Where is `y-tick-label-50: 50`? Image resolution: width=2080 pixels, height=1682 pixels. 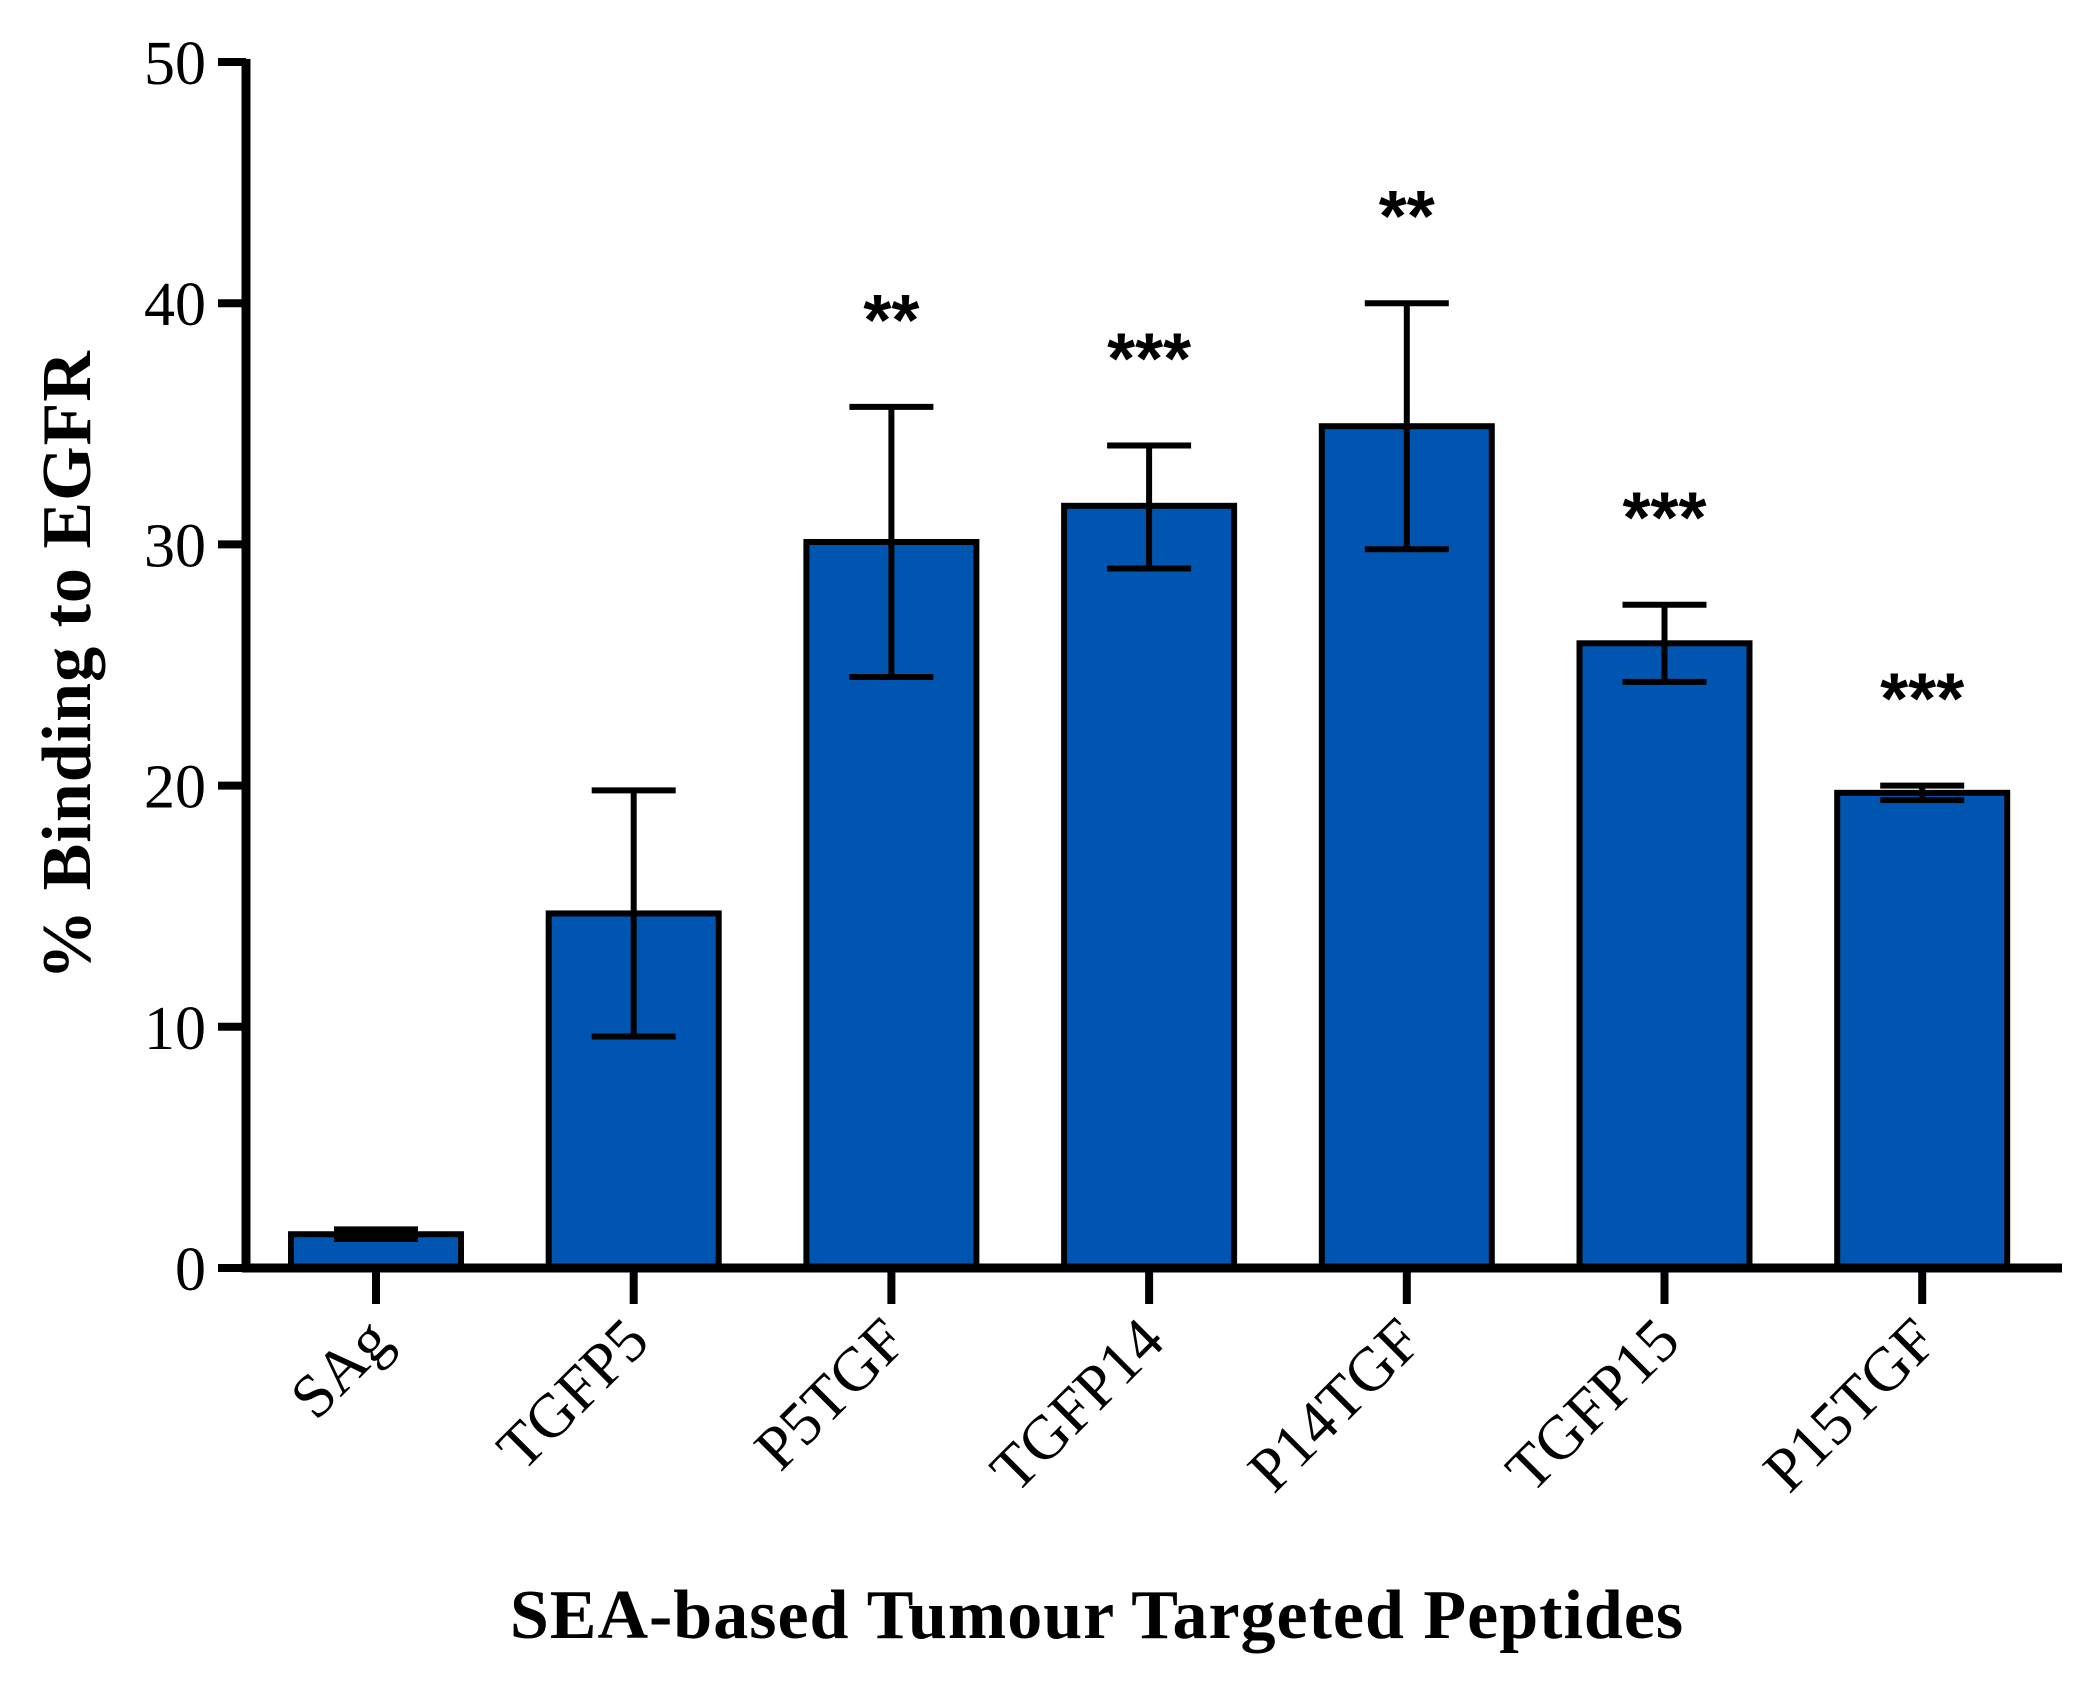 y-tick-label-50: 50 is located at coordinates (175, 64).